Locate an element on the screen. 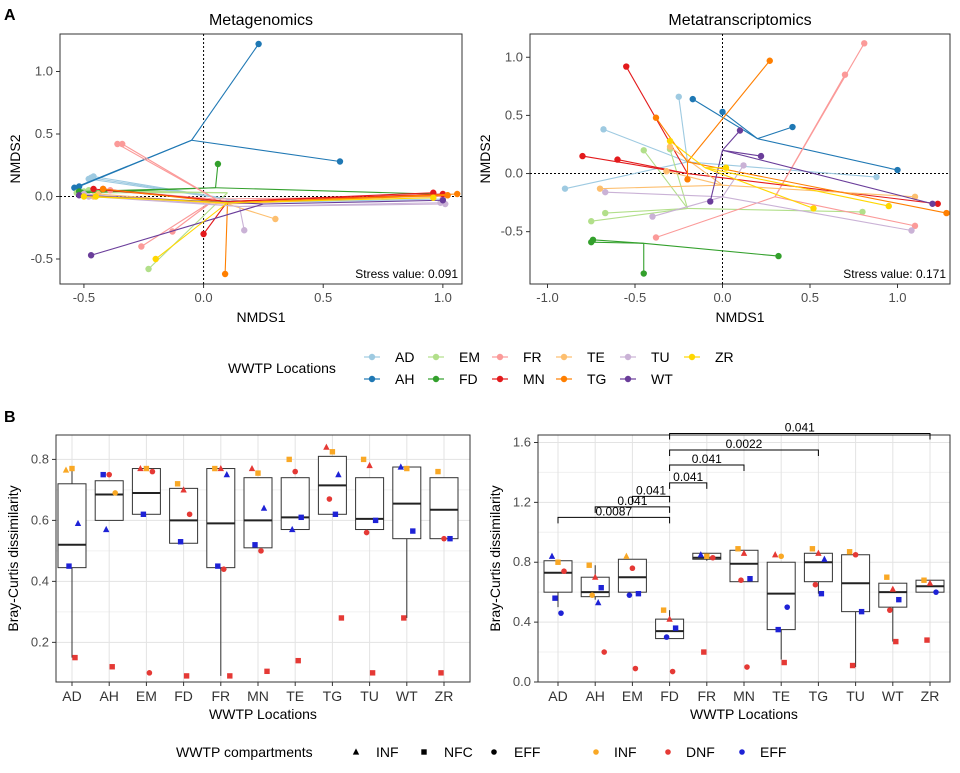 The image size is (960, 773). x-tick-label: 0.0 is located at coordinates (722, 297).